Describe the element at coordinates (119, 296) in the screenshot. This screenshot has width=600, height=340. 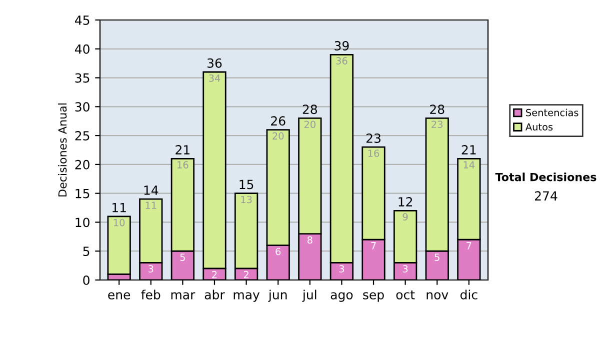
I see `x-tick-label: ene` at that location.